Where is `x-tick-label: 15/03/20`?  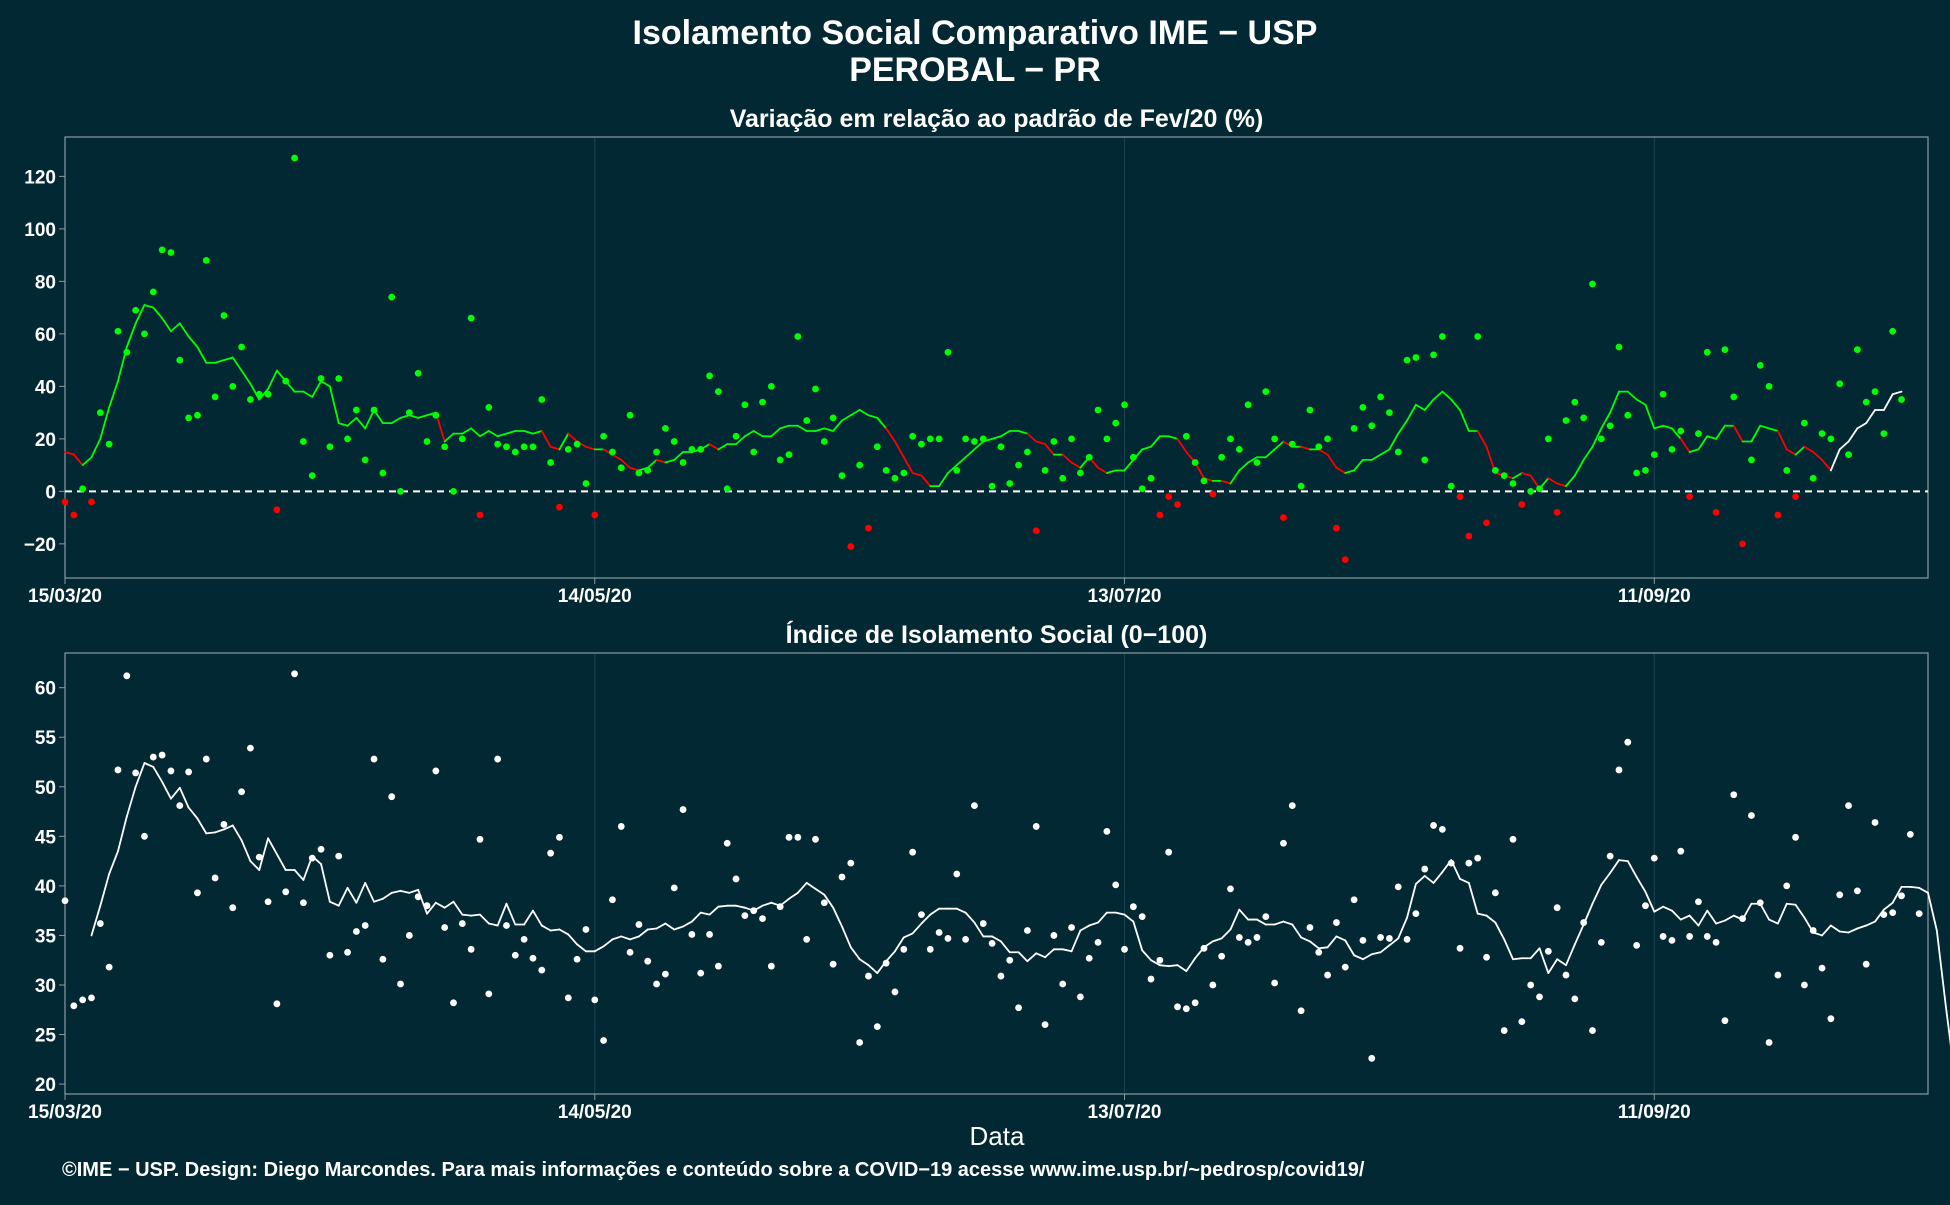 x-tick-label: 15/03/20 is located at coordinates (65, 1112).